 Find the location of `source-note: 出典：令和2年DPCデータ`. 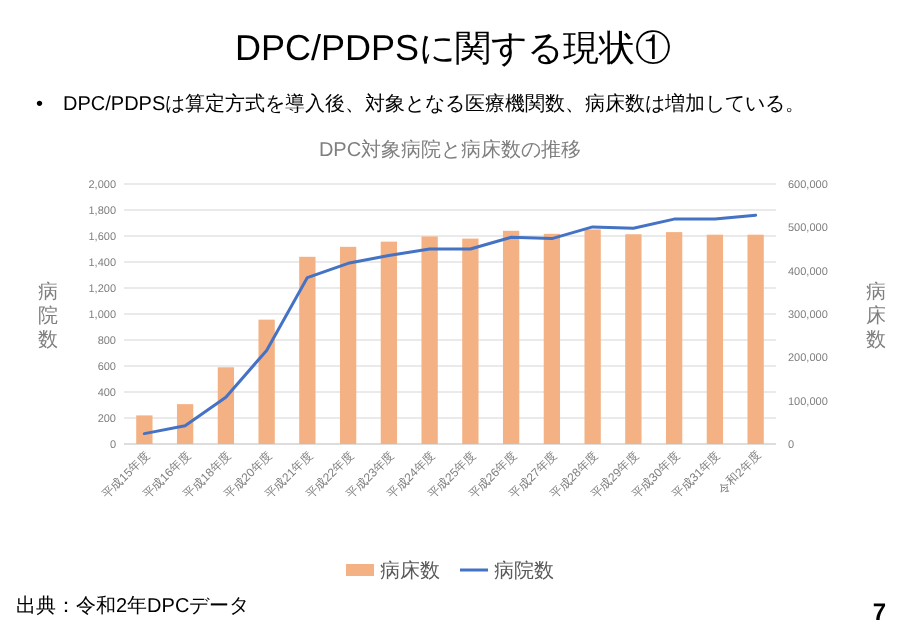

source-note: 出典：令和2年DPCデータ is located at coordinates (133, 606).